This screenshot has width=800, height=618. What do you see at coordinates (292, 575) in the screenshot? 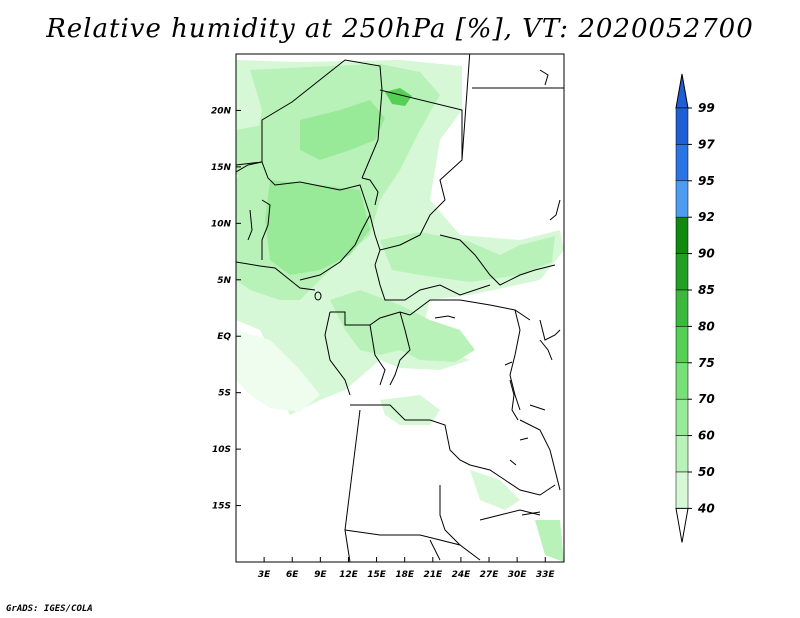
I see `lon-tick-label: 6E` at bounding box center [292, 575].